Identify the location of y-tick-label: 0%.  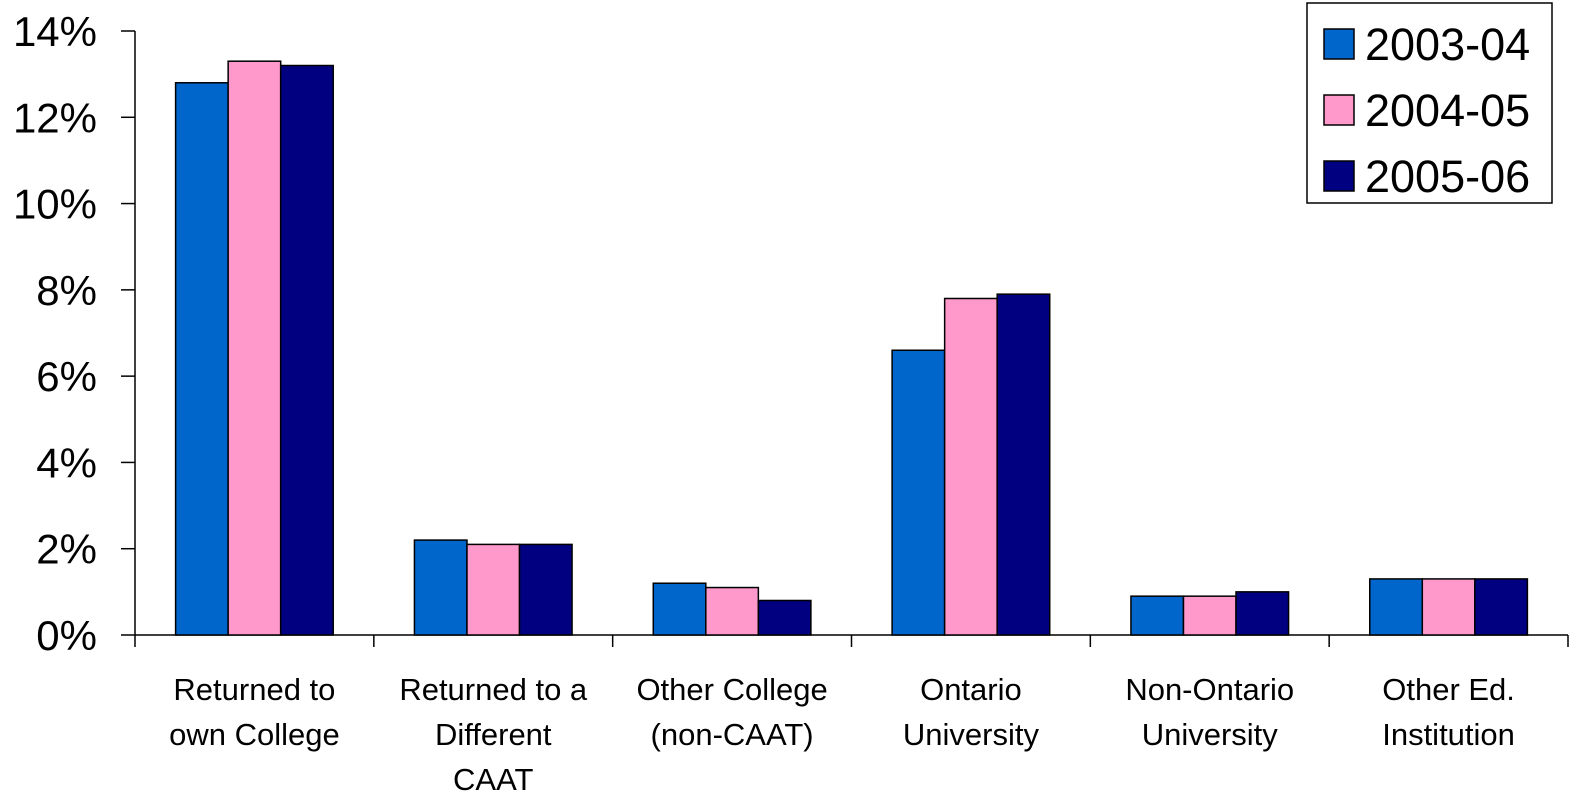
(66, 635).